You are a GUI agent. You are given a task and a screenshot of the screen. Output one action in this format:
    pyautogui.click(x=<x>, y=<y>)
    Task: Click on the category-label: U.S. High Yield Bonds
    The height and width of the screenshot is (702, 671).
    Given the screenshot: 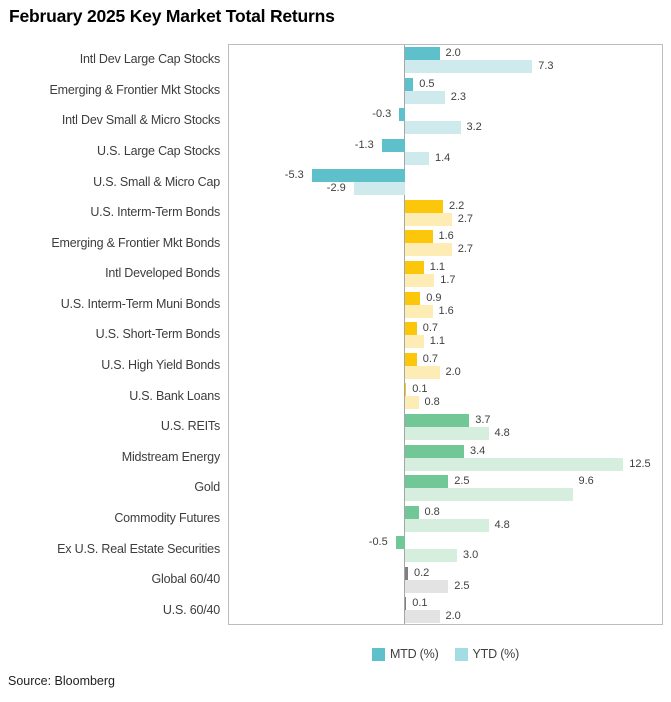 What is the action you would take?
    pyautogui.click(x=160, y=365)
    